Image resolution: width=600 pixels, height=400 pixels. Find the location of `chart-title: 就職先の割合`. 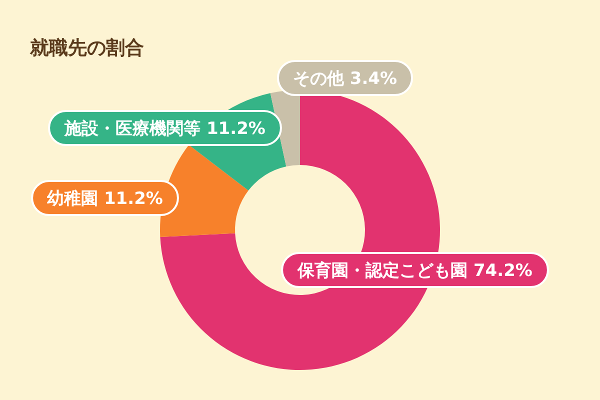

chart-title: 就職先の割合 is located at coordinates (86, 48).